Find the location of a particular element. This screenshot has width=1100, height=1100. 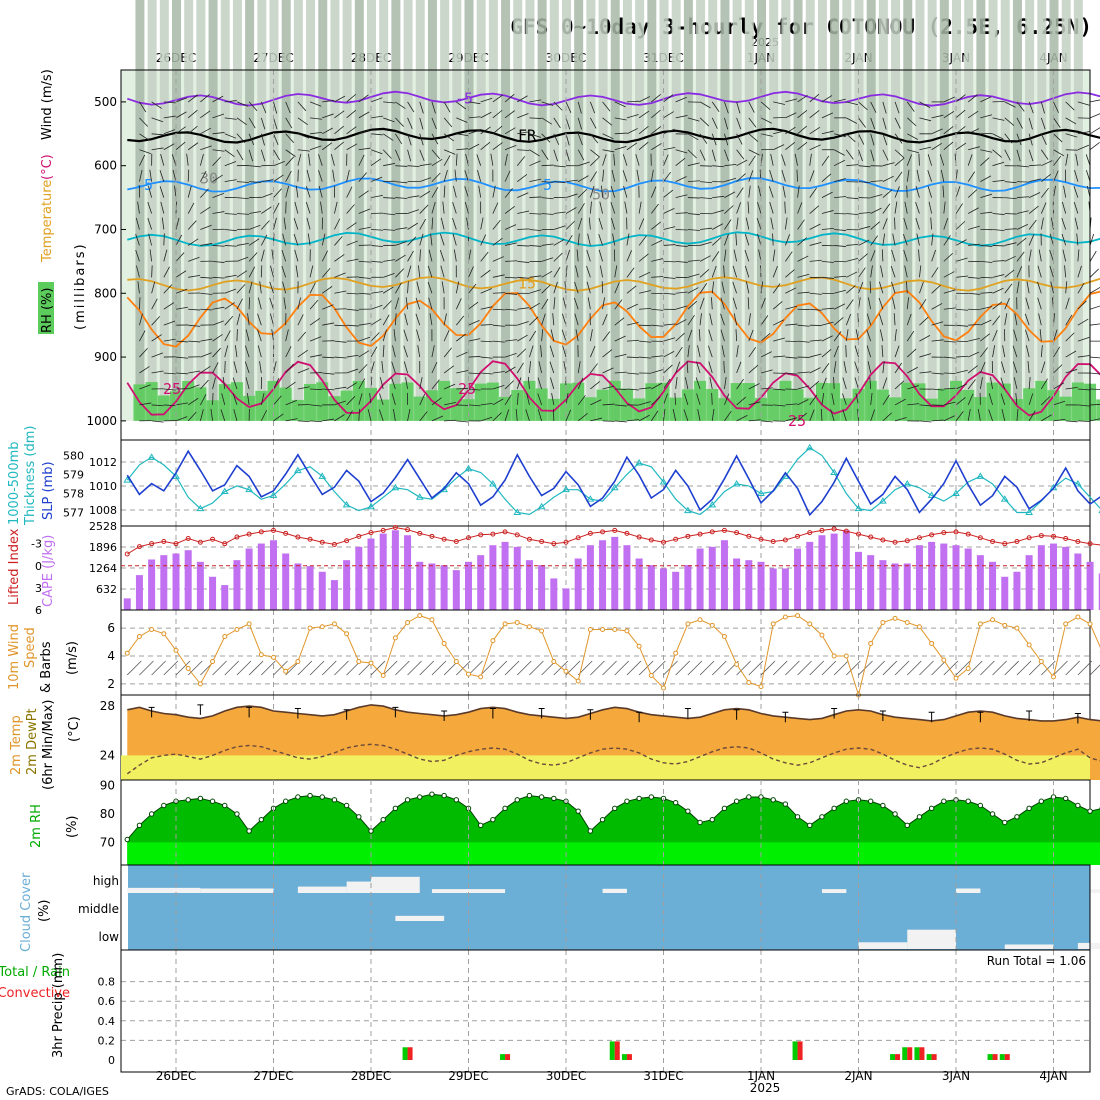

thickness-point is located at coordinates (224, 491).